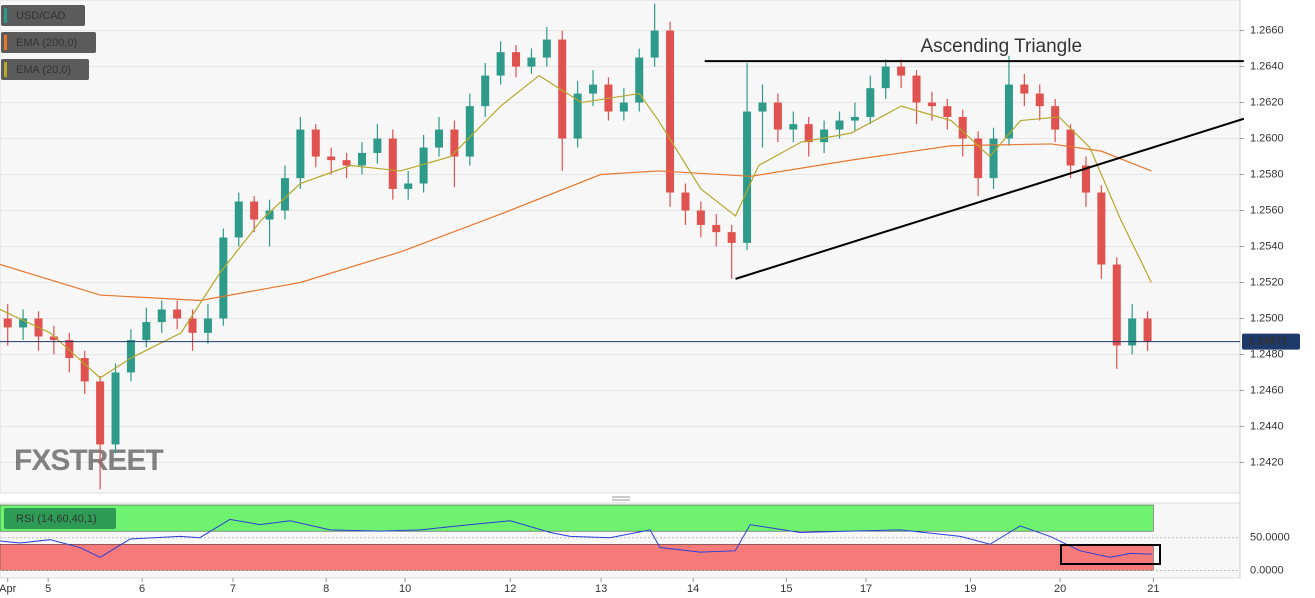  Describe the element at coordinates (43, 70) in the screenshot. I see `legend-label: EMA (20,0)` at that location.